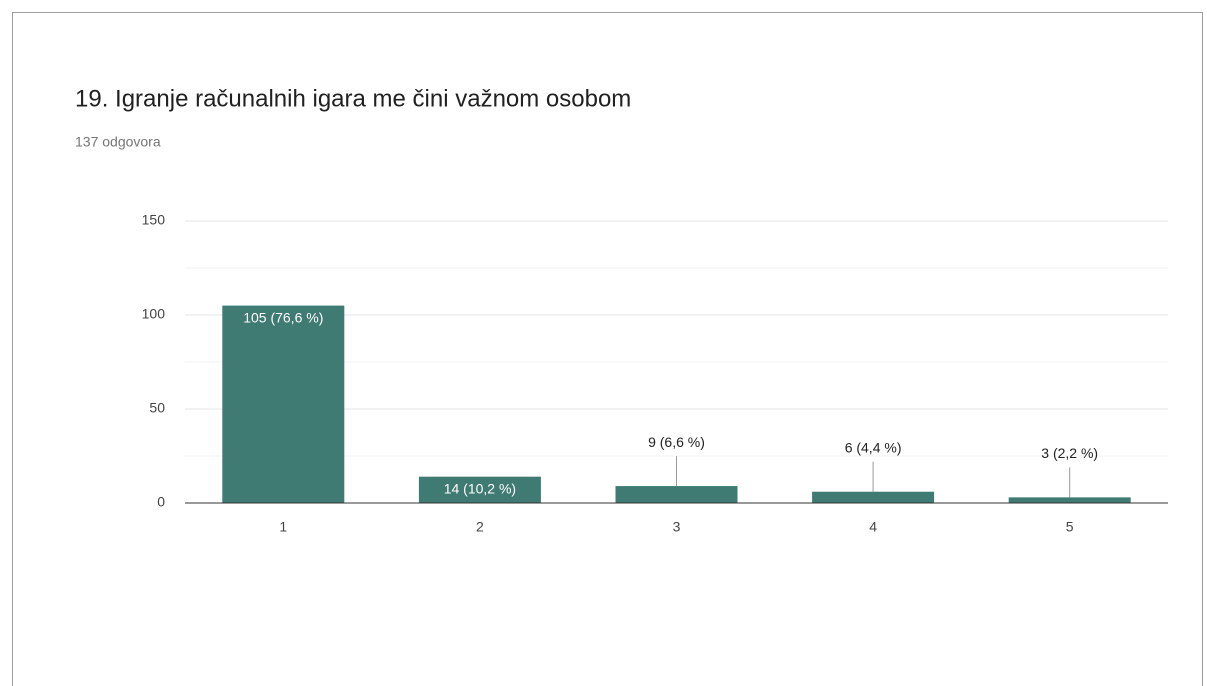 Image resolution: width=1207 pixels, height=686 pixels. What do you see at coordinates (677, 527) in the screenshot?
I see `x-tick-label: 3` at bounding box center [677, 527].